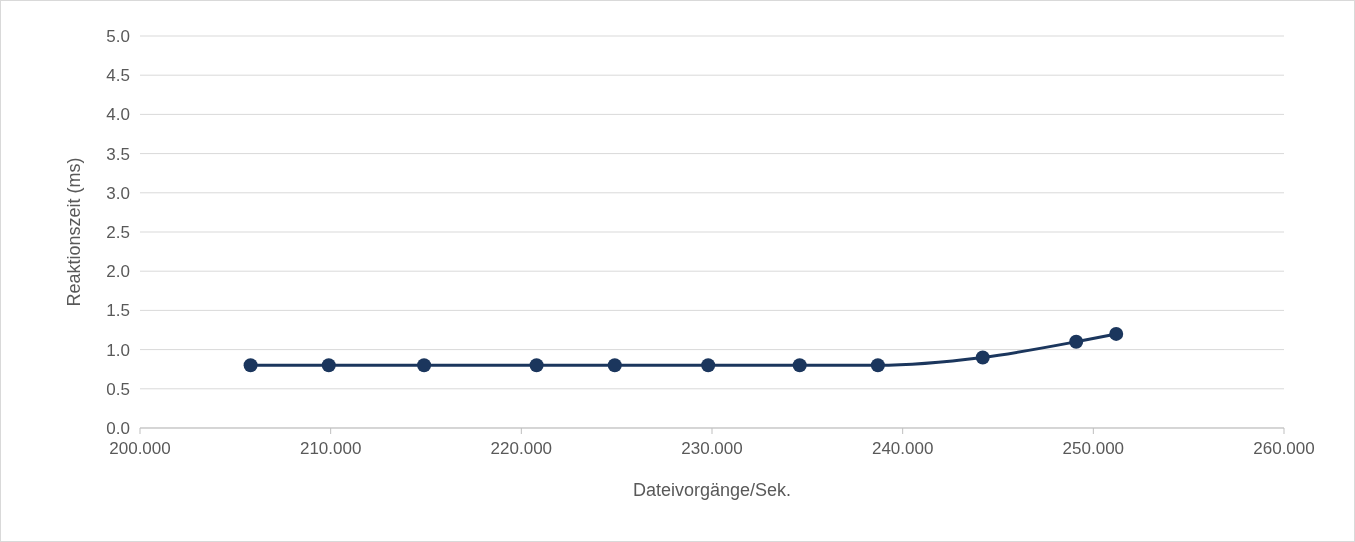  I want to click on x-tick-label: 260.000, so click(1284, 448).